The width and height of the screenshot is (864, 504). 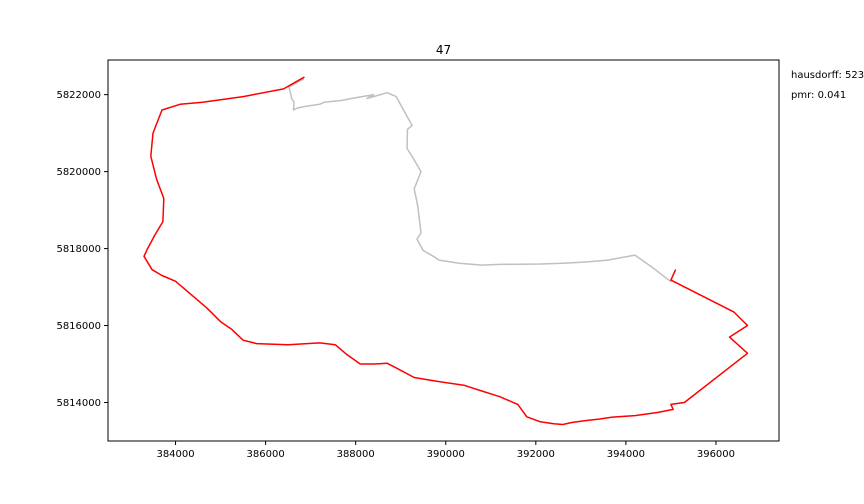 I want to click on y-tick-label: 5822000, so click(x=78, y=95).